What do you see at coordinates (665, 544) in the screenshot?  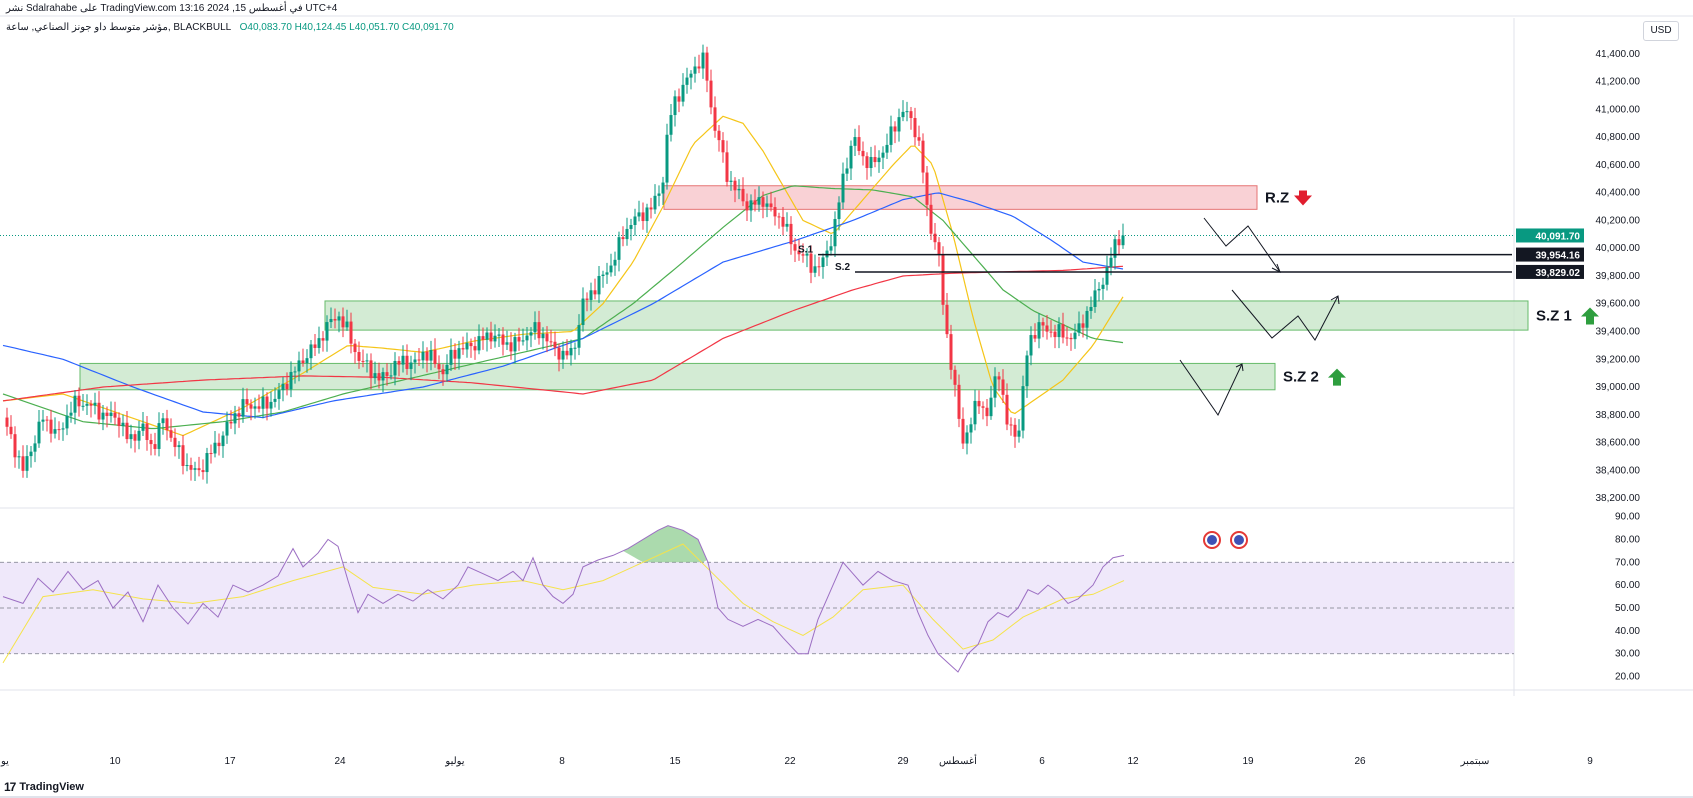 I see `rsi-overbought-fill` at bounding box center [665, 544].